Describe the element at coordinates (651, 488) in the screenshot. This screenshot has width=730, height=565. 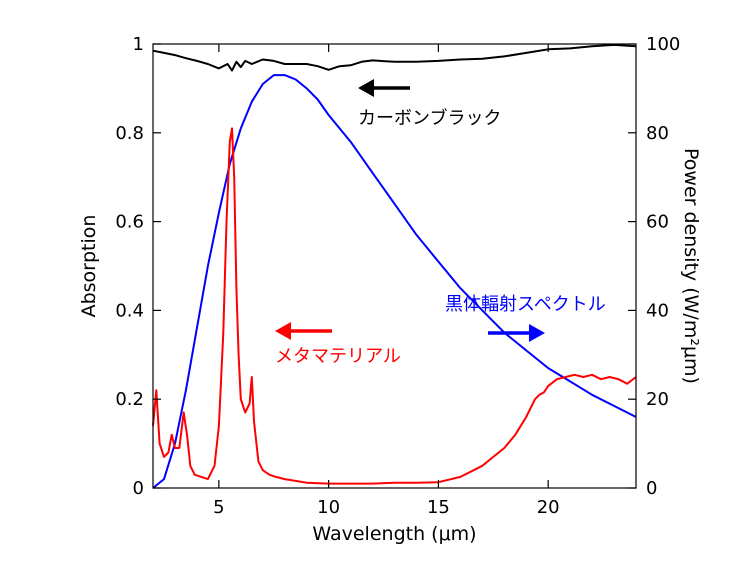
I see `y2-tick-label-0: 0` at that location.